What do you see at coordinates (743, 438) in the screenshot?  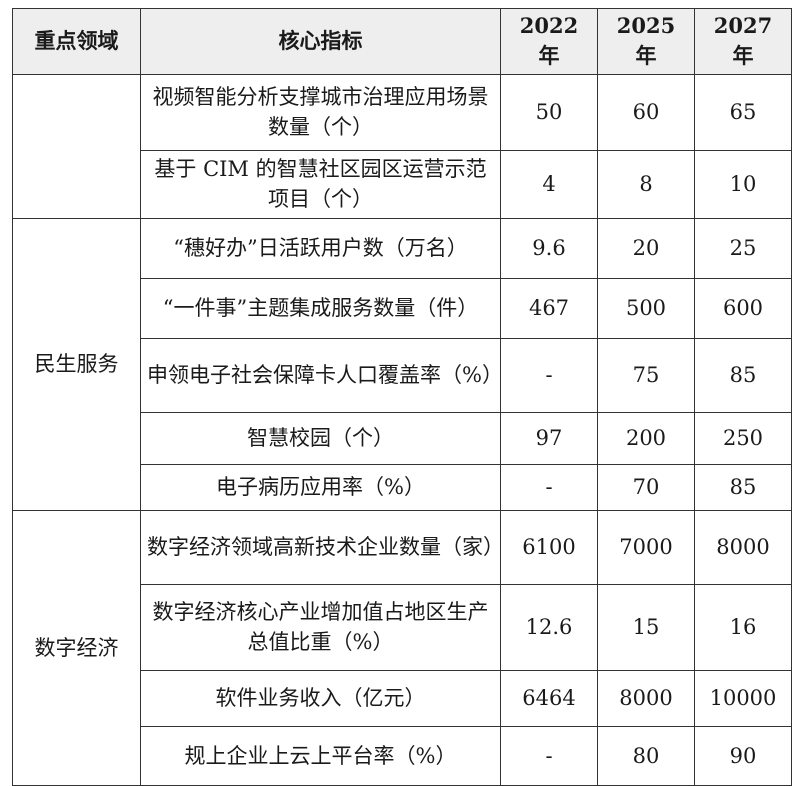 I see `value-2027: 250` at bounding box center [743, 438].